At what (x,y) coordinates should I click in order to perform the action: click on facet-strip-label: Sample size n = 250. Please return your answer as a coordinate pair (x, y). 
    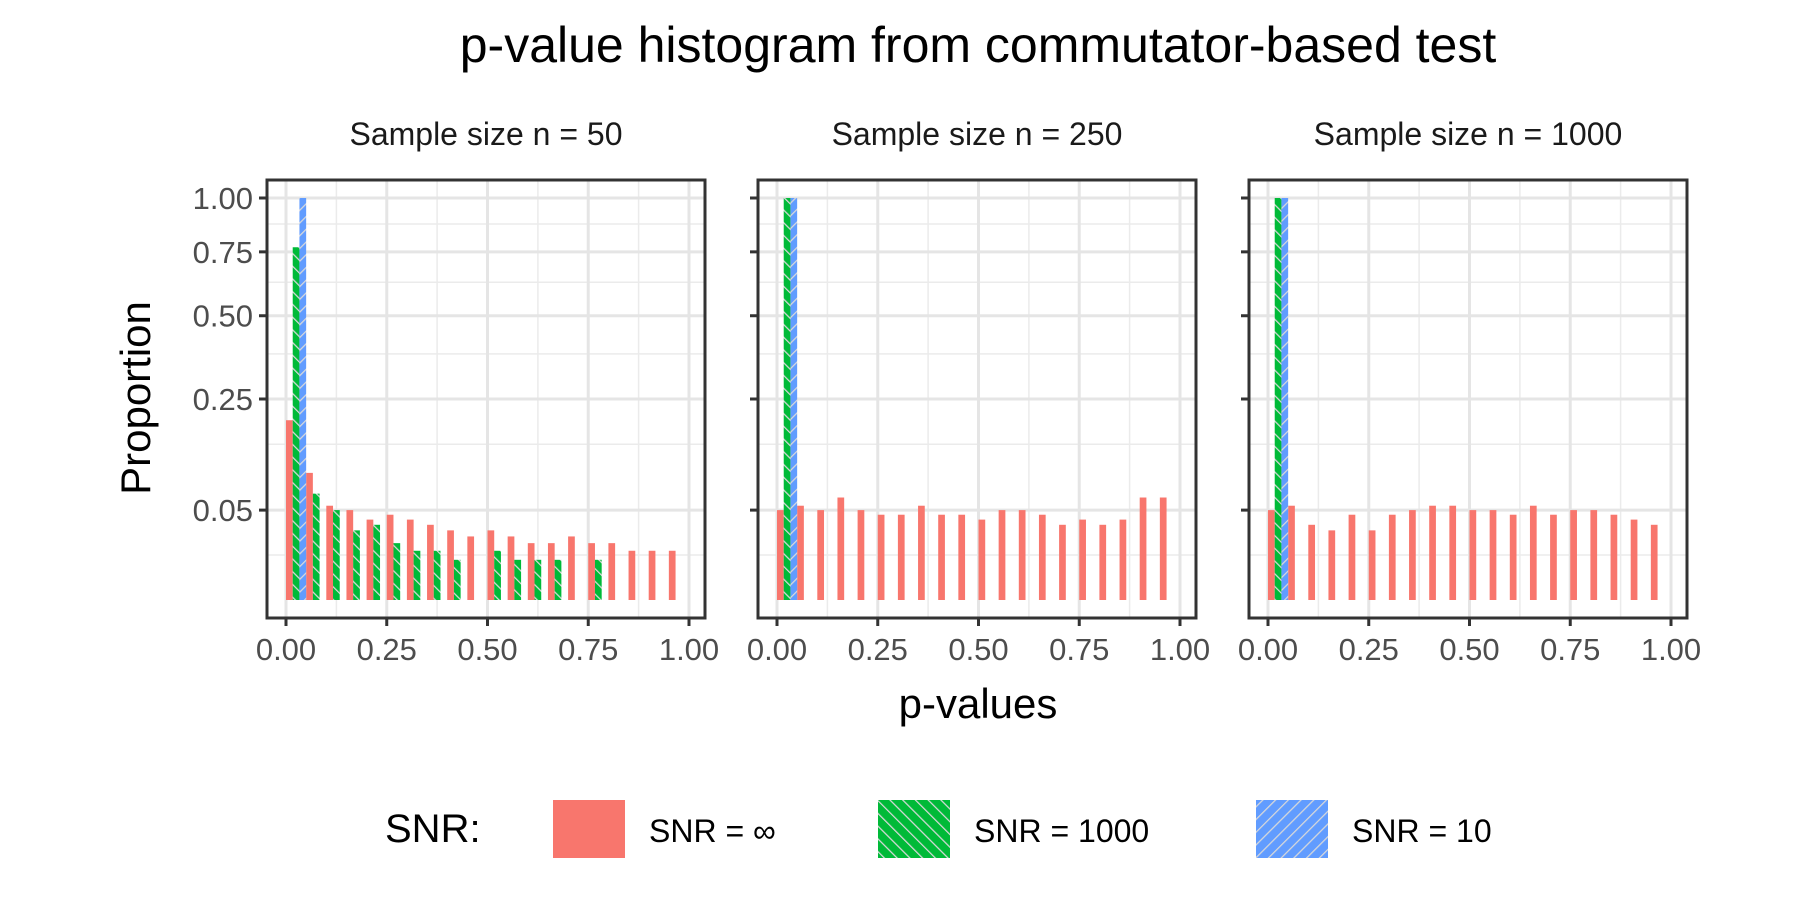
    Looking at the image, I should click on (977, 134).